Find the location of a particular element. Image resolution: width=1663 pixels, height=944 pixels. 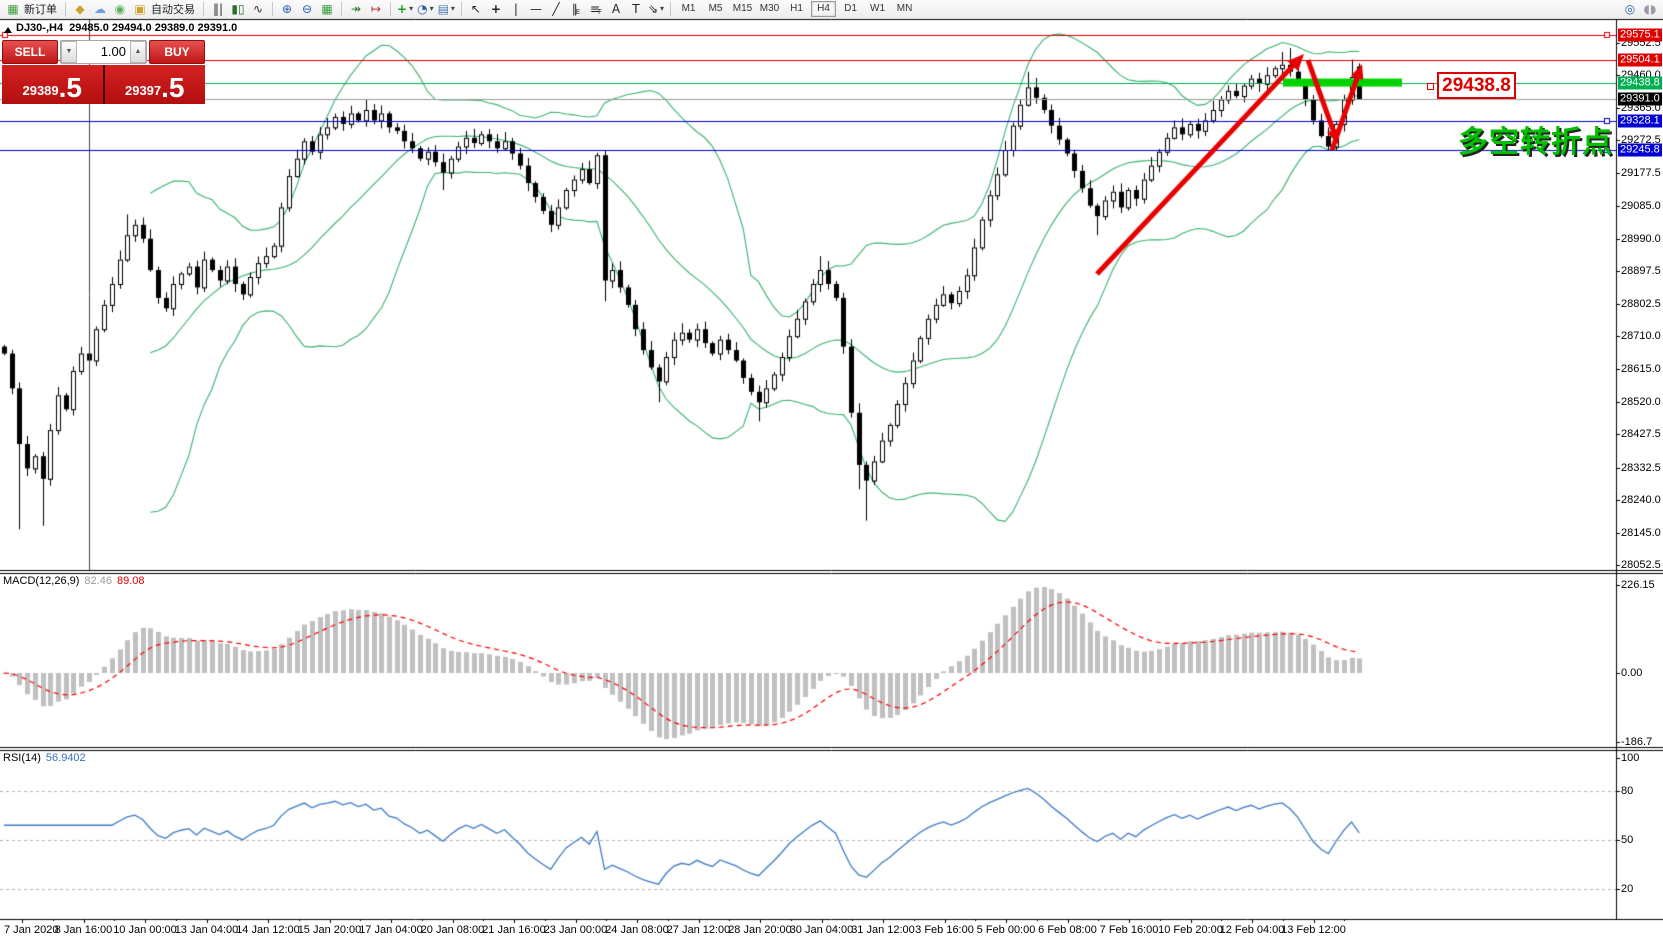

timeframe-mn-button: MN is located at coordinates (904, 9).